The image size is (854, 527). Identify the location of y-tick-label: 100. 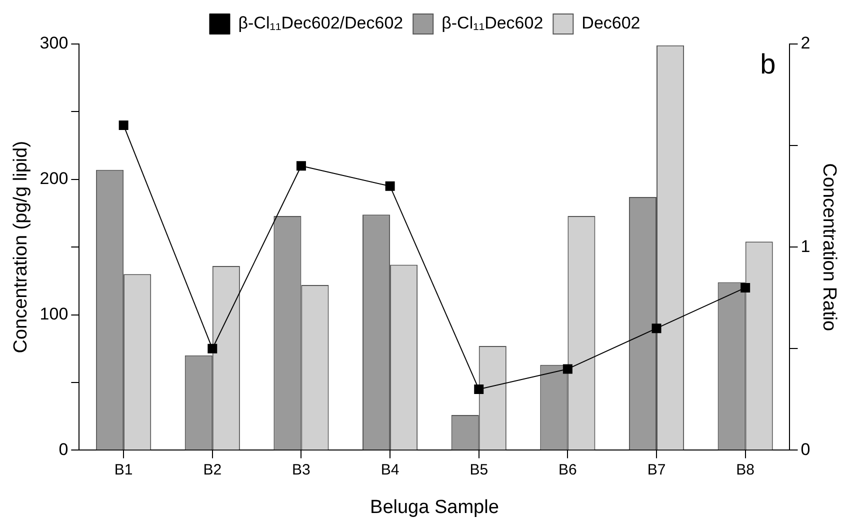
(54, 314).